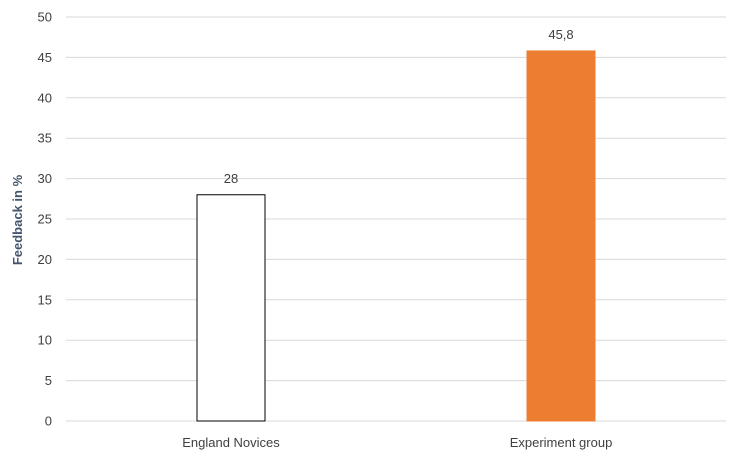 This screenshot has height=454, width=731. Describe the element at coordinates (45, 259) in the screenshot. I see `y-tick-label: 20` at that location.